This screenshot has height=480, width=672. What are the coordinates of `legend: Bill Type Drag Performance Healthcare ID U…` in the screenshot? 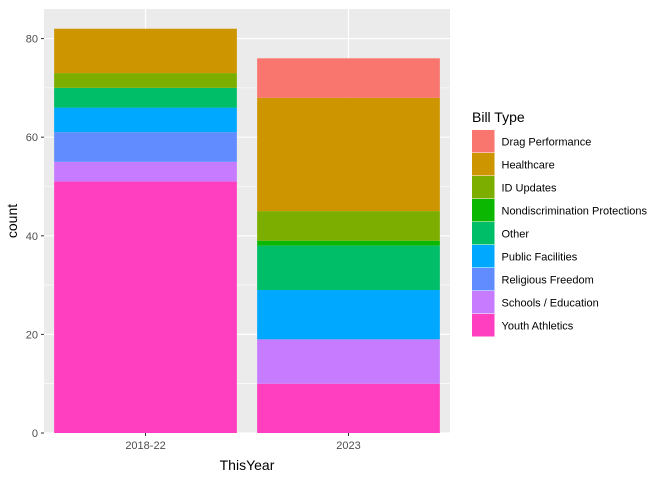 It's located at (560, 223).